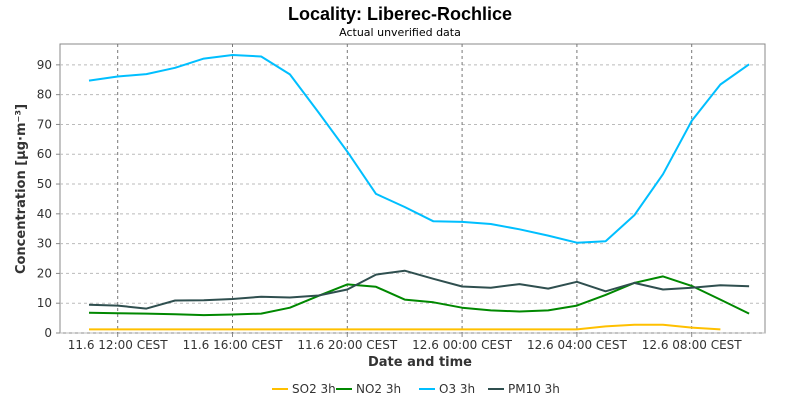 The width and height of the screenshot is (800, 400). I want to click on chart-subtitle: Actual unverified data, so click(400, 32).